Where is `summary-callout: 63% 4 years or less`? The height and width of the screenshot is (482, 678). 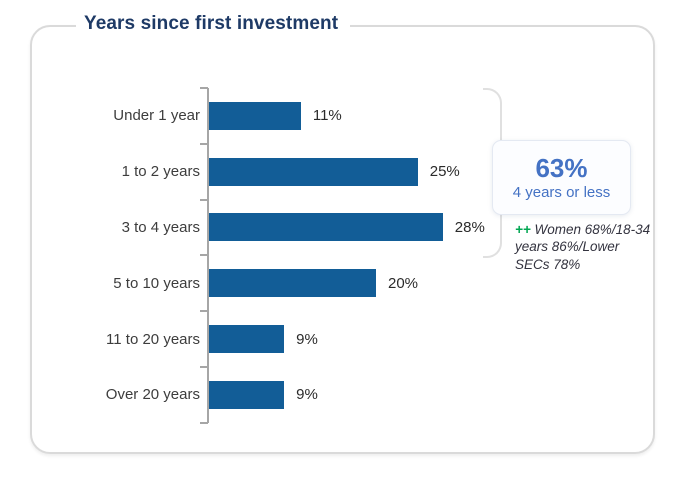 summary-callout: 63% 4 years or less is located at coordinates (561, 177).